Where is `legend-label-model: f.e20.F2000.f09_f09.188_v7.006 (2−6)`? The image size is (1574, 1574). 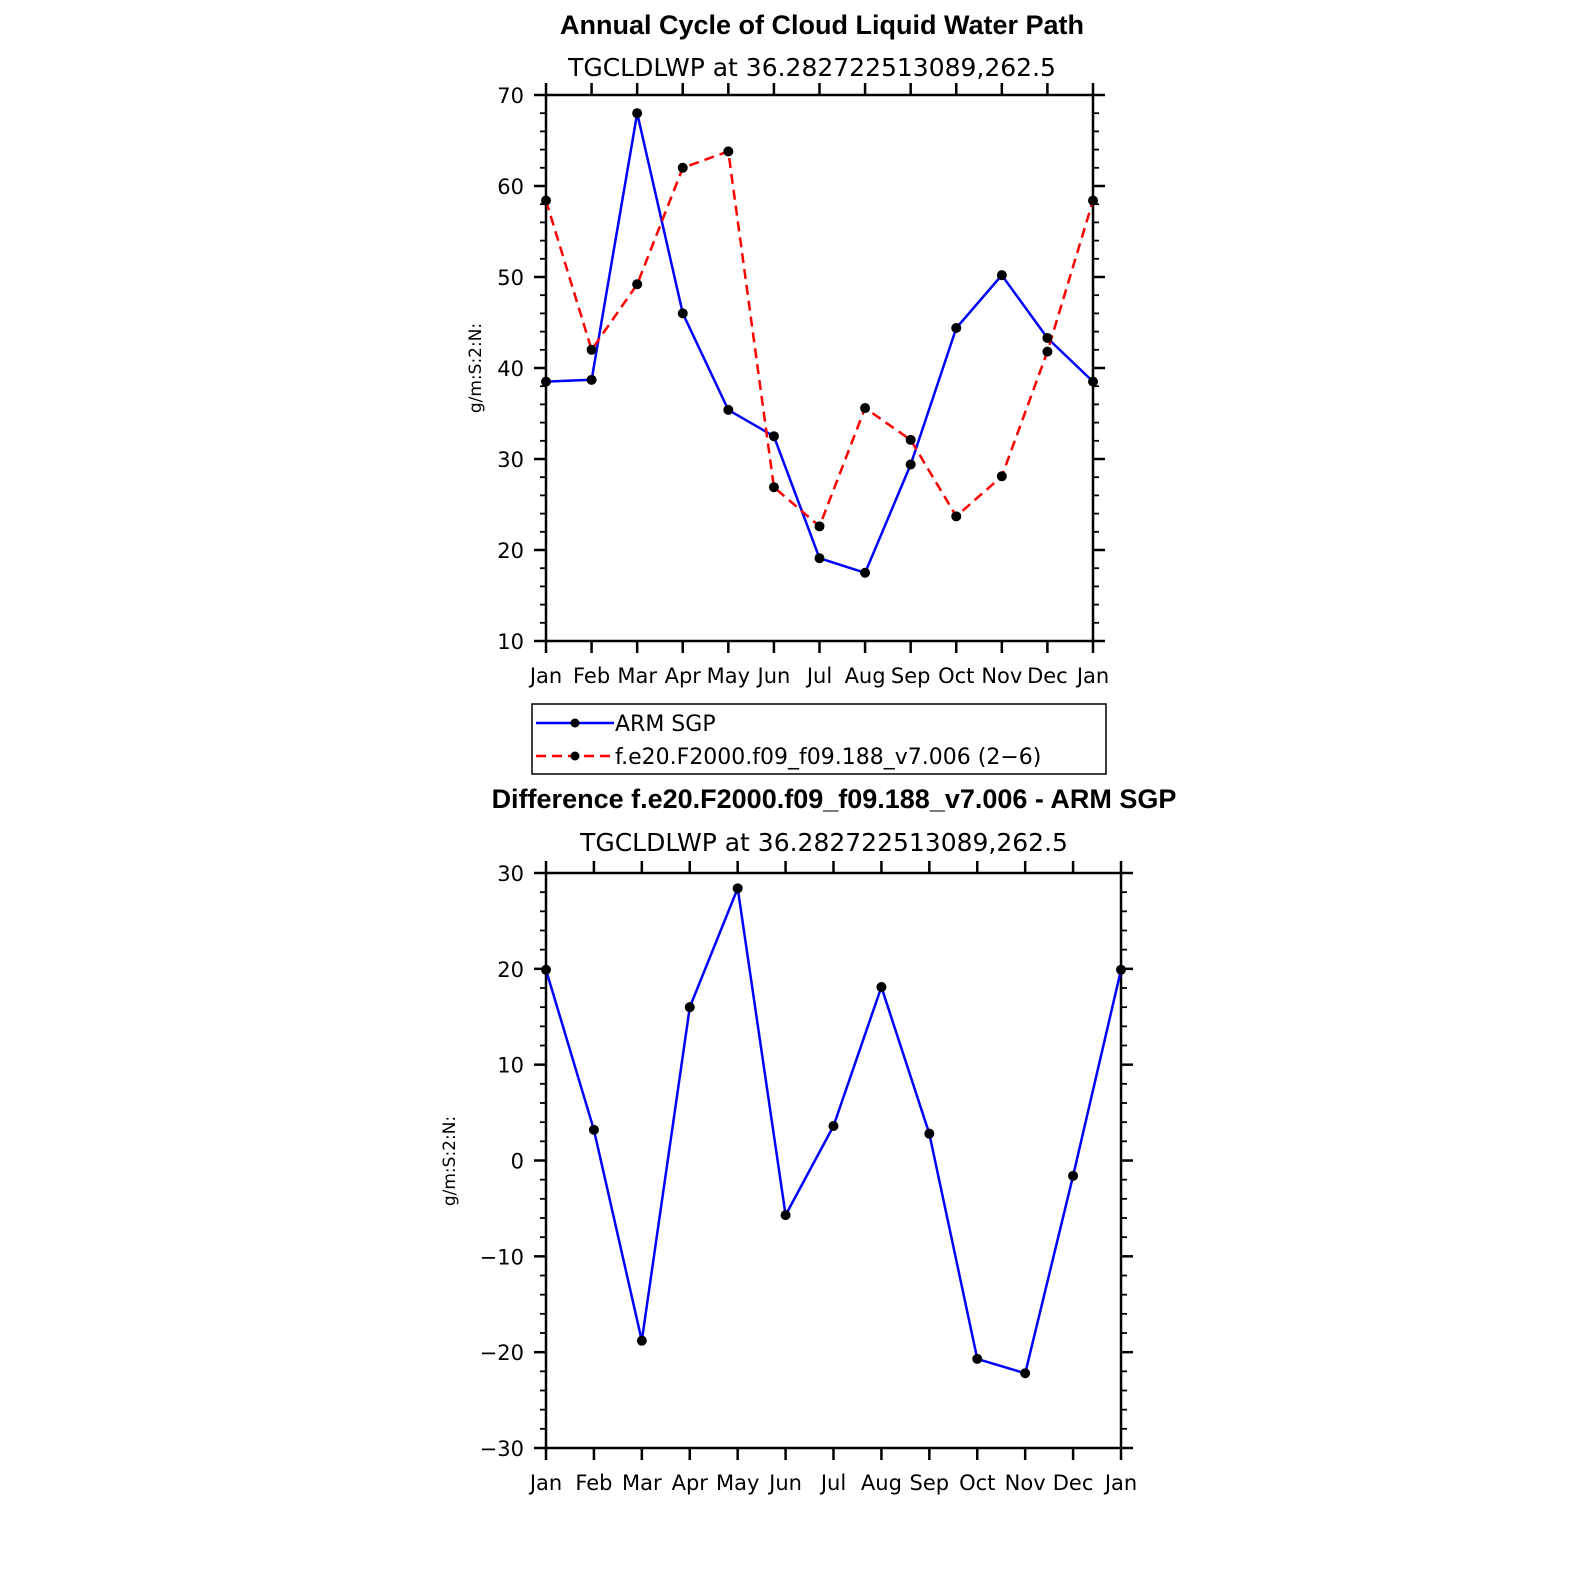
legend-label-model: f.e20.F2000.f09_f09.188_v7.006 (2−6) is located at coordinates (828, 757).